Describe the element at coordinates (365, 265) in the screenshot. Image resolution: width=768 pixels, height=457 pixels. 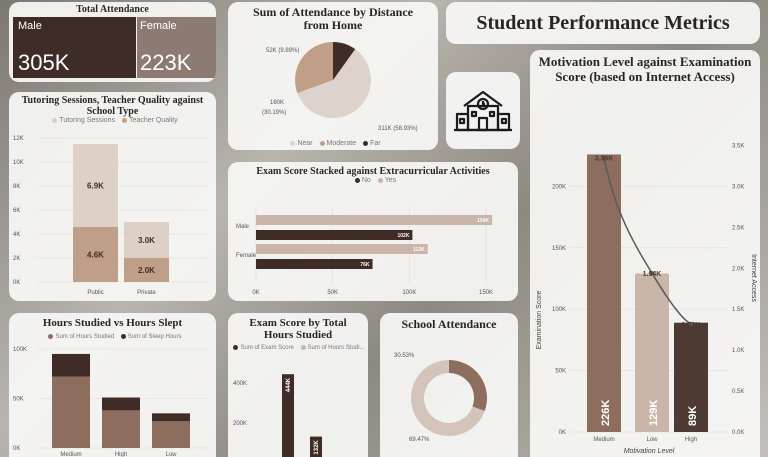
I see `bar-label-no: 76K` at that location.